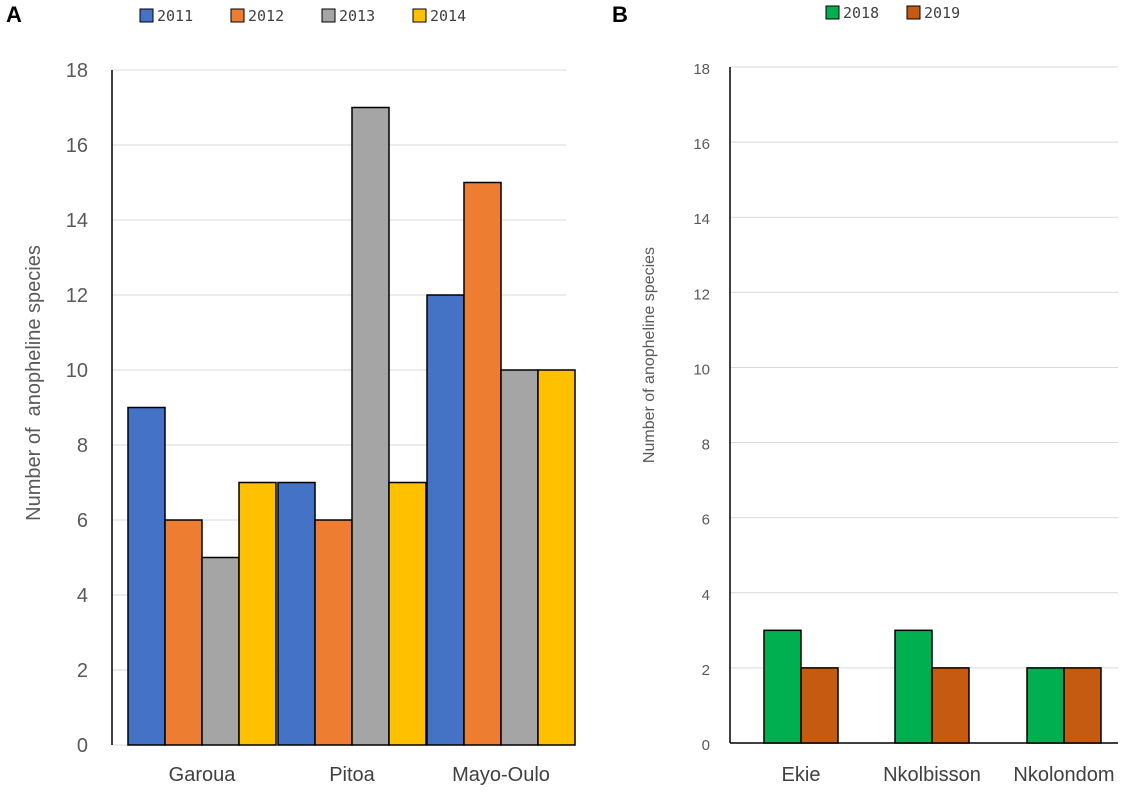 This screenshot has height=796, width=1128. What do you see at coordinates (913, 686) in the screenshot?
I see `bar-2018-nkolbisson` at bounding box center [913, 686].